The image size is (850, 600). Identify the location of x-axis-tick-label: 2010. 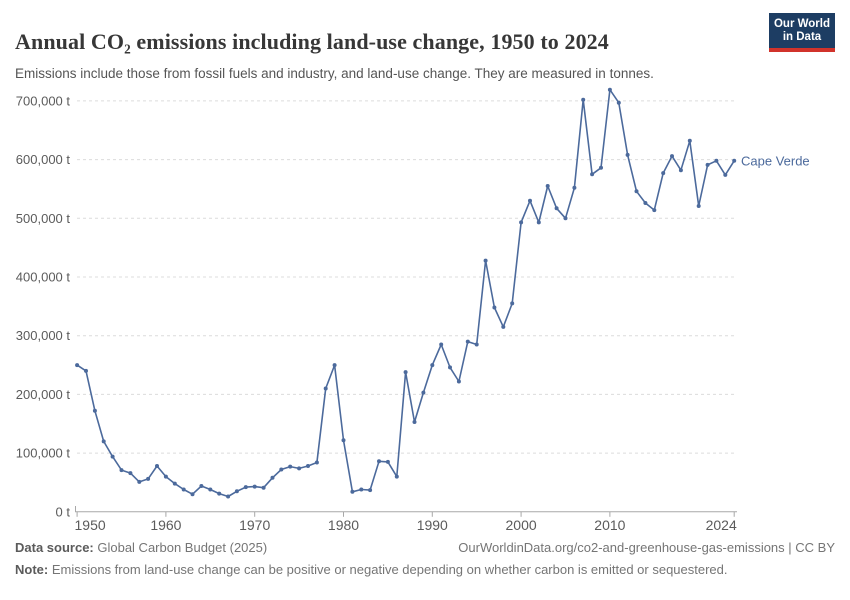
(609, 525).